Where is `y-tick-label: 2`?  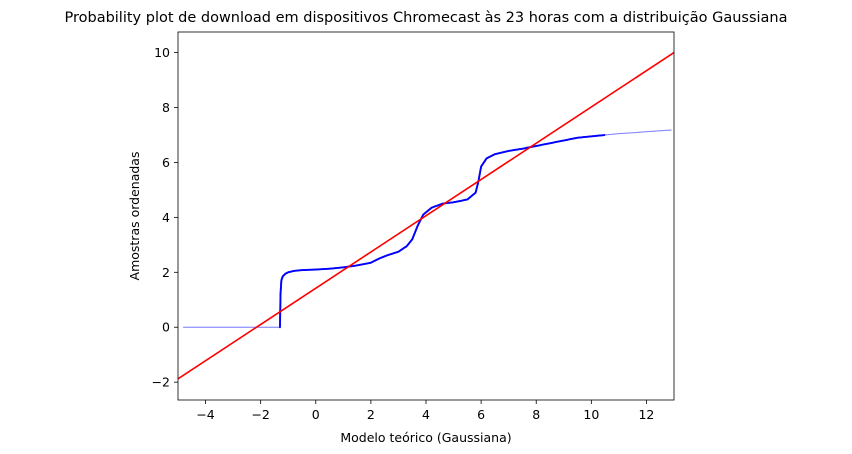
y-tick-label: 2 is located at coordinates (166, 272).